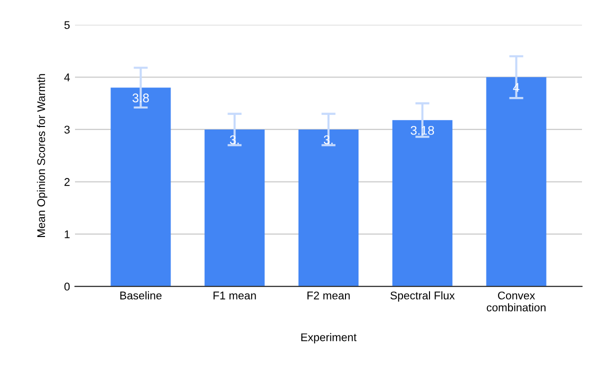 The image size is (600, 371). Describe the element at coordinates (328, 296) in the screenshot. I see `x-tick-label: F2 mean` at that location.